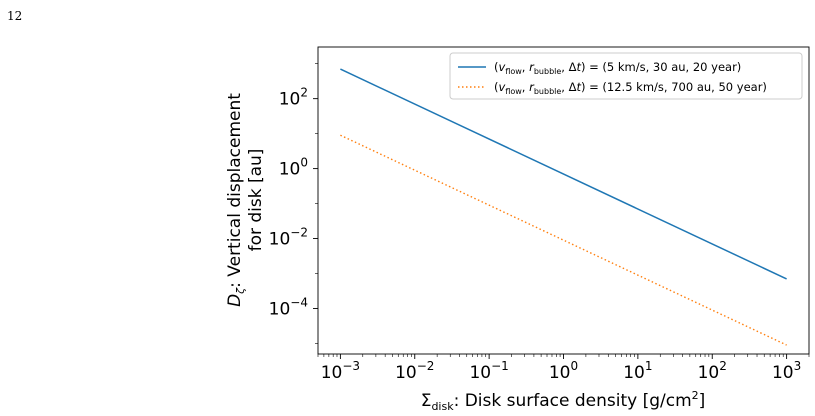  What do you see at coordinates (293, 168) in the screenshot?
I see `y-tick-label: 10⁰` at bounding box center [293, 168].